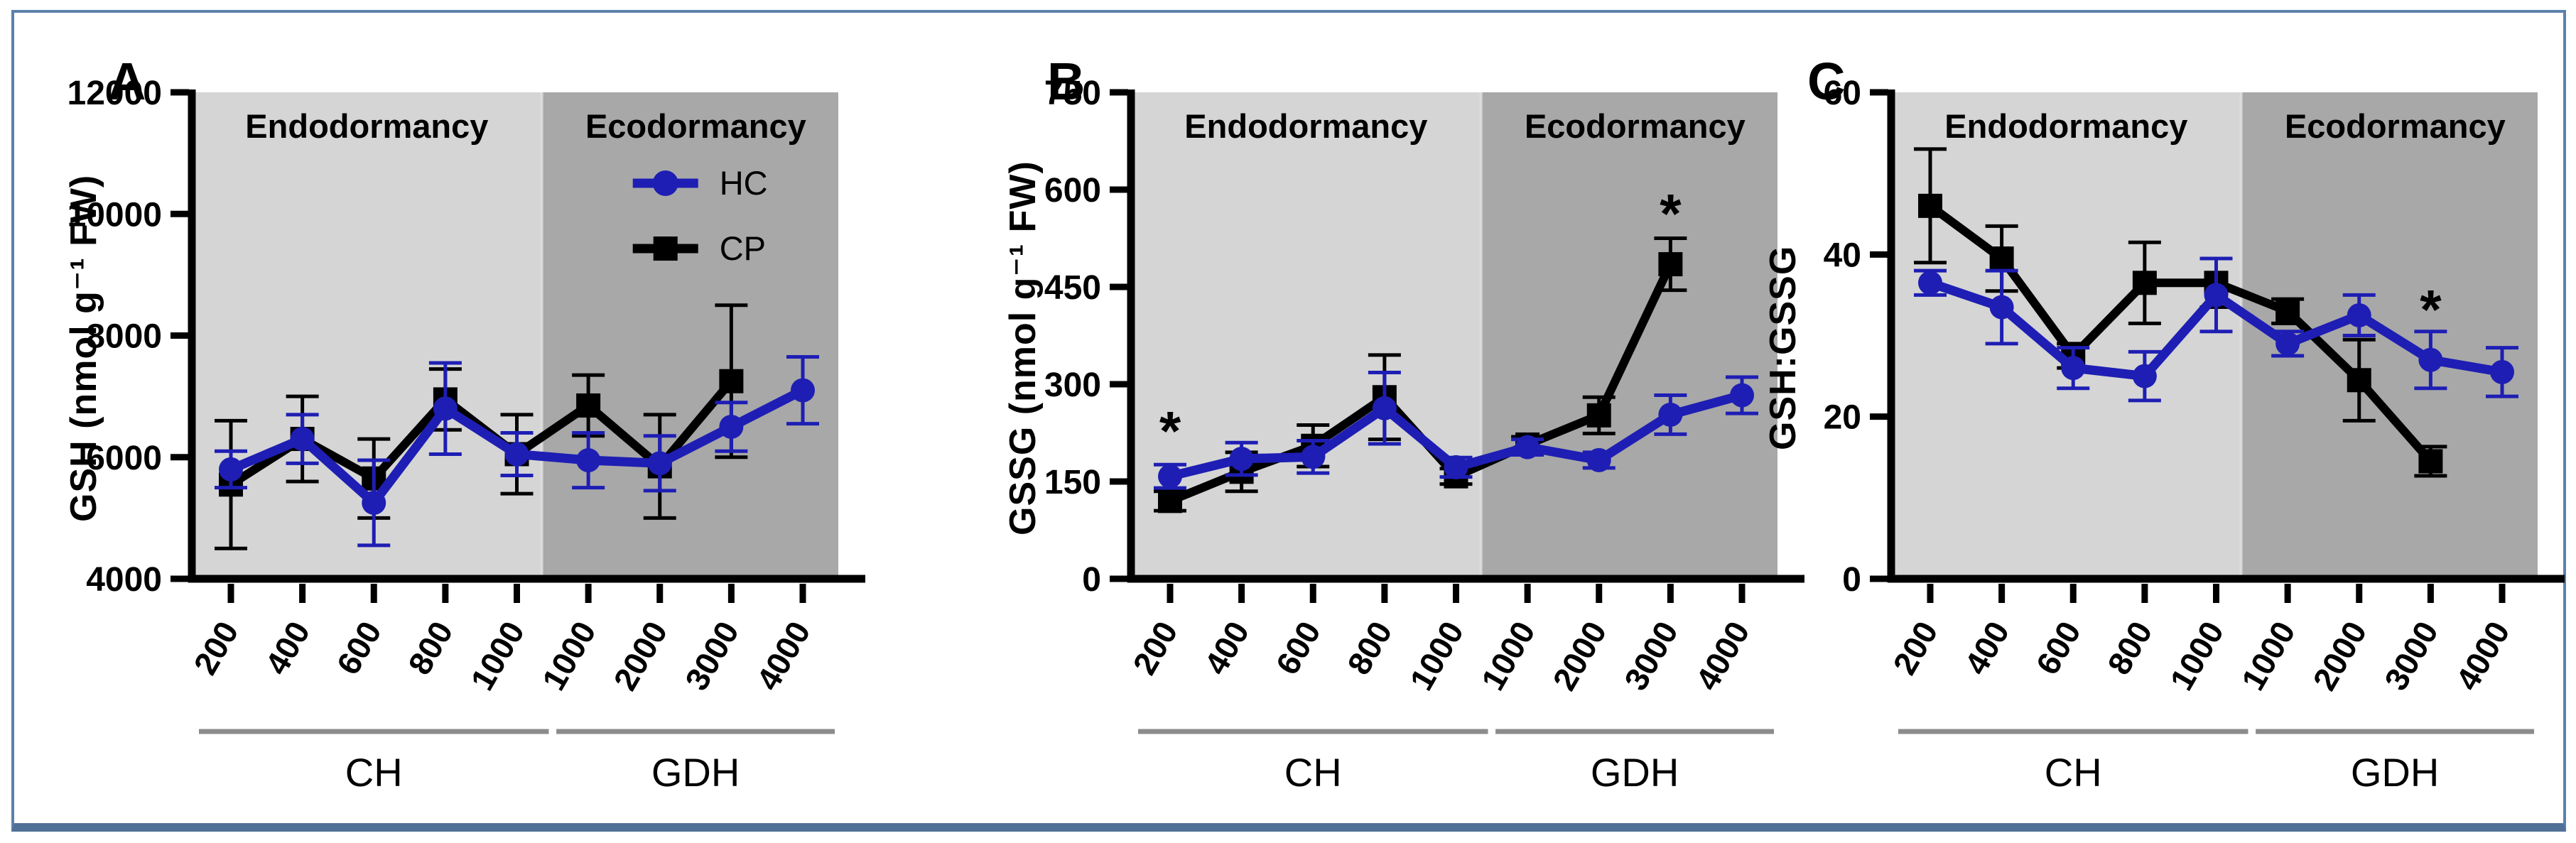 Image resolution: width=2576 pixels, height=843 pixels. What do you see at coordinates (665, 248) in the screenshot?
I see `square-marker-icon` at bounding box center [665, 248].